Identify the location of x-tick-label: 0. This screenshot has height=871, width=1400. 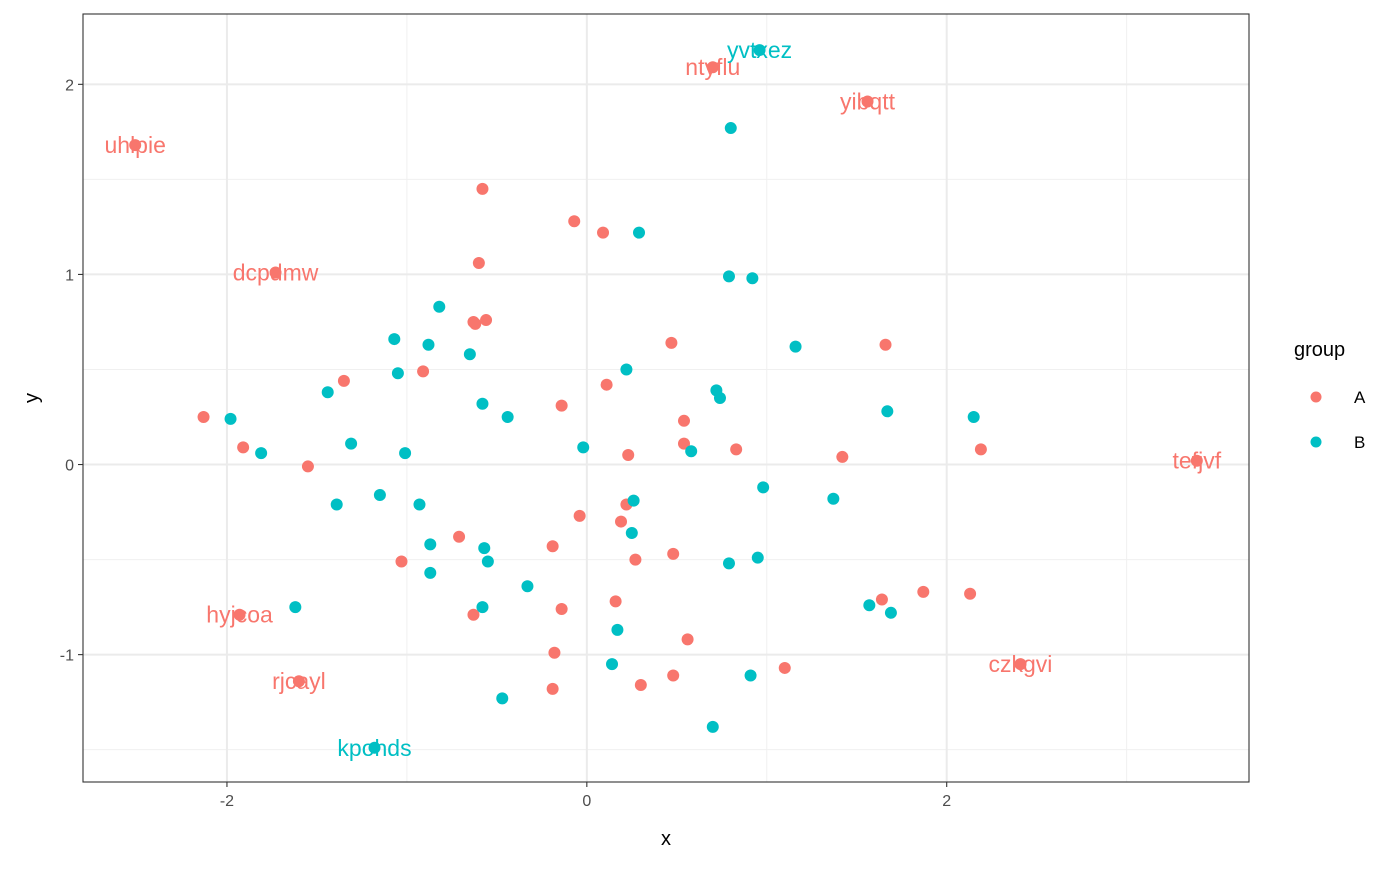
(586, 801).